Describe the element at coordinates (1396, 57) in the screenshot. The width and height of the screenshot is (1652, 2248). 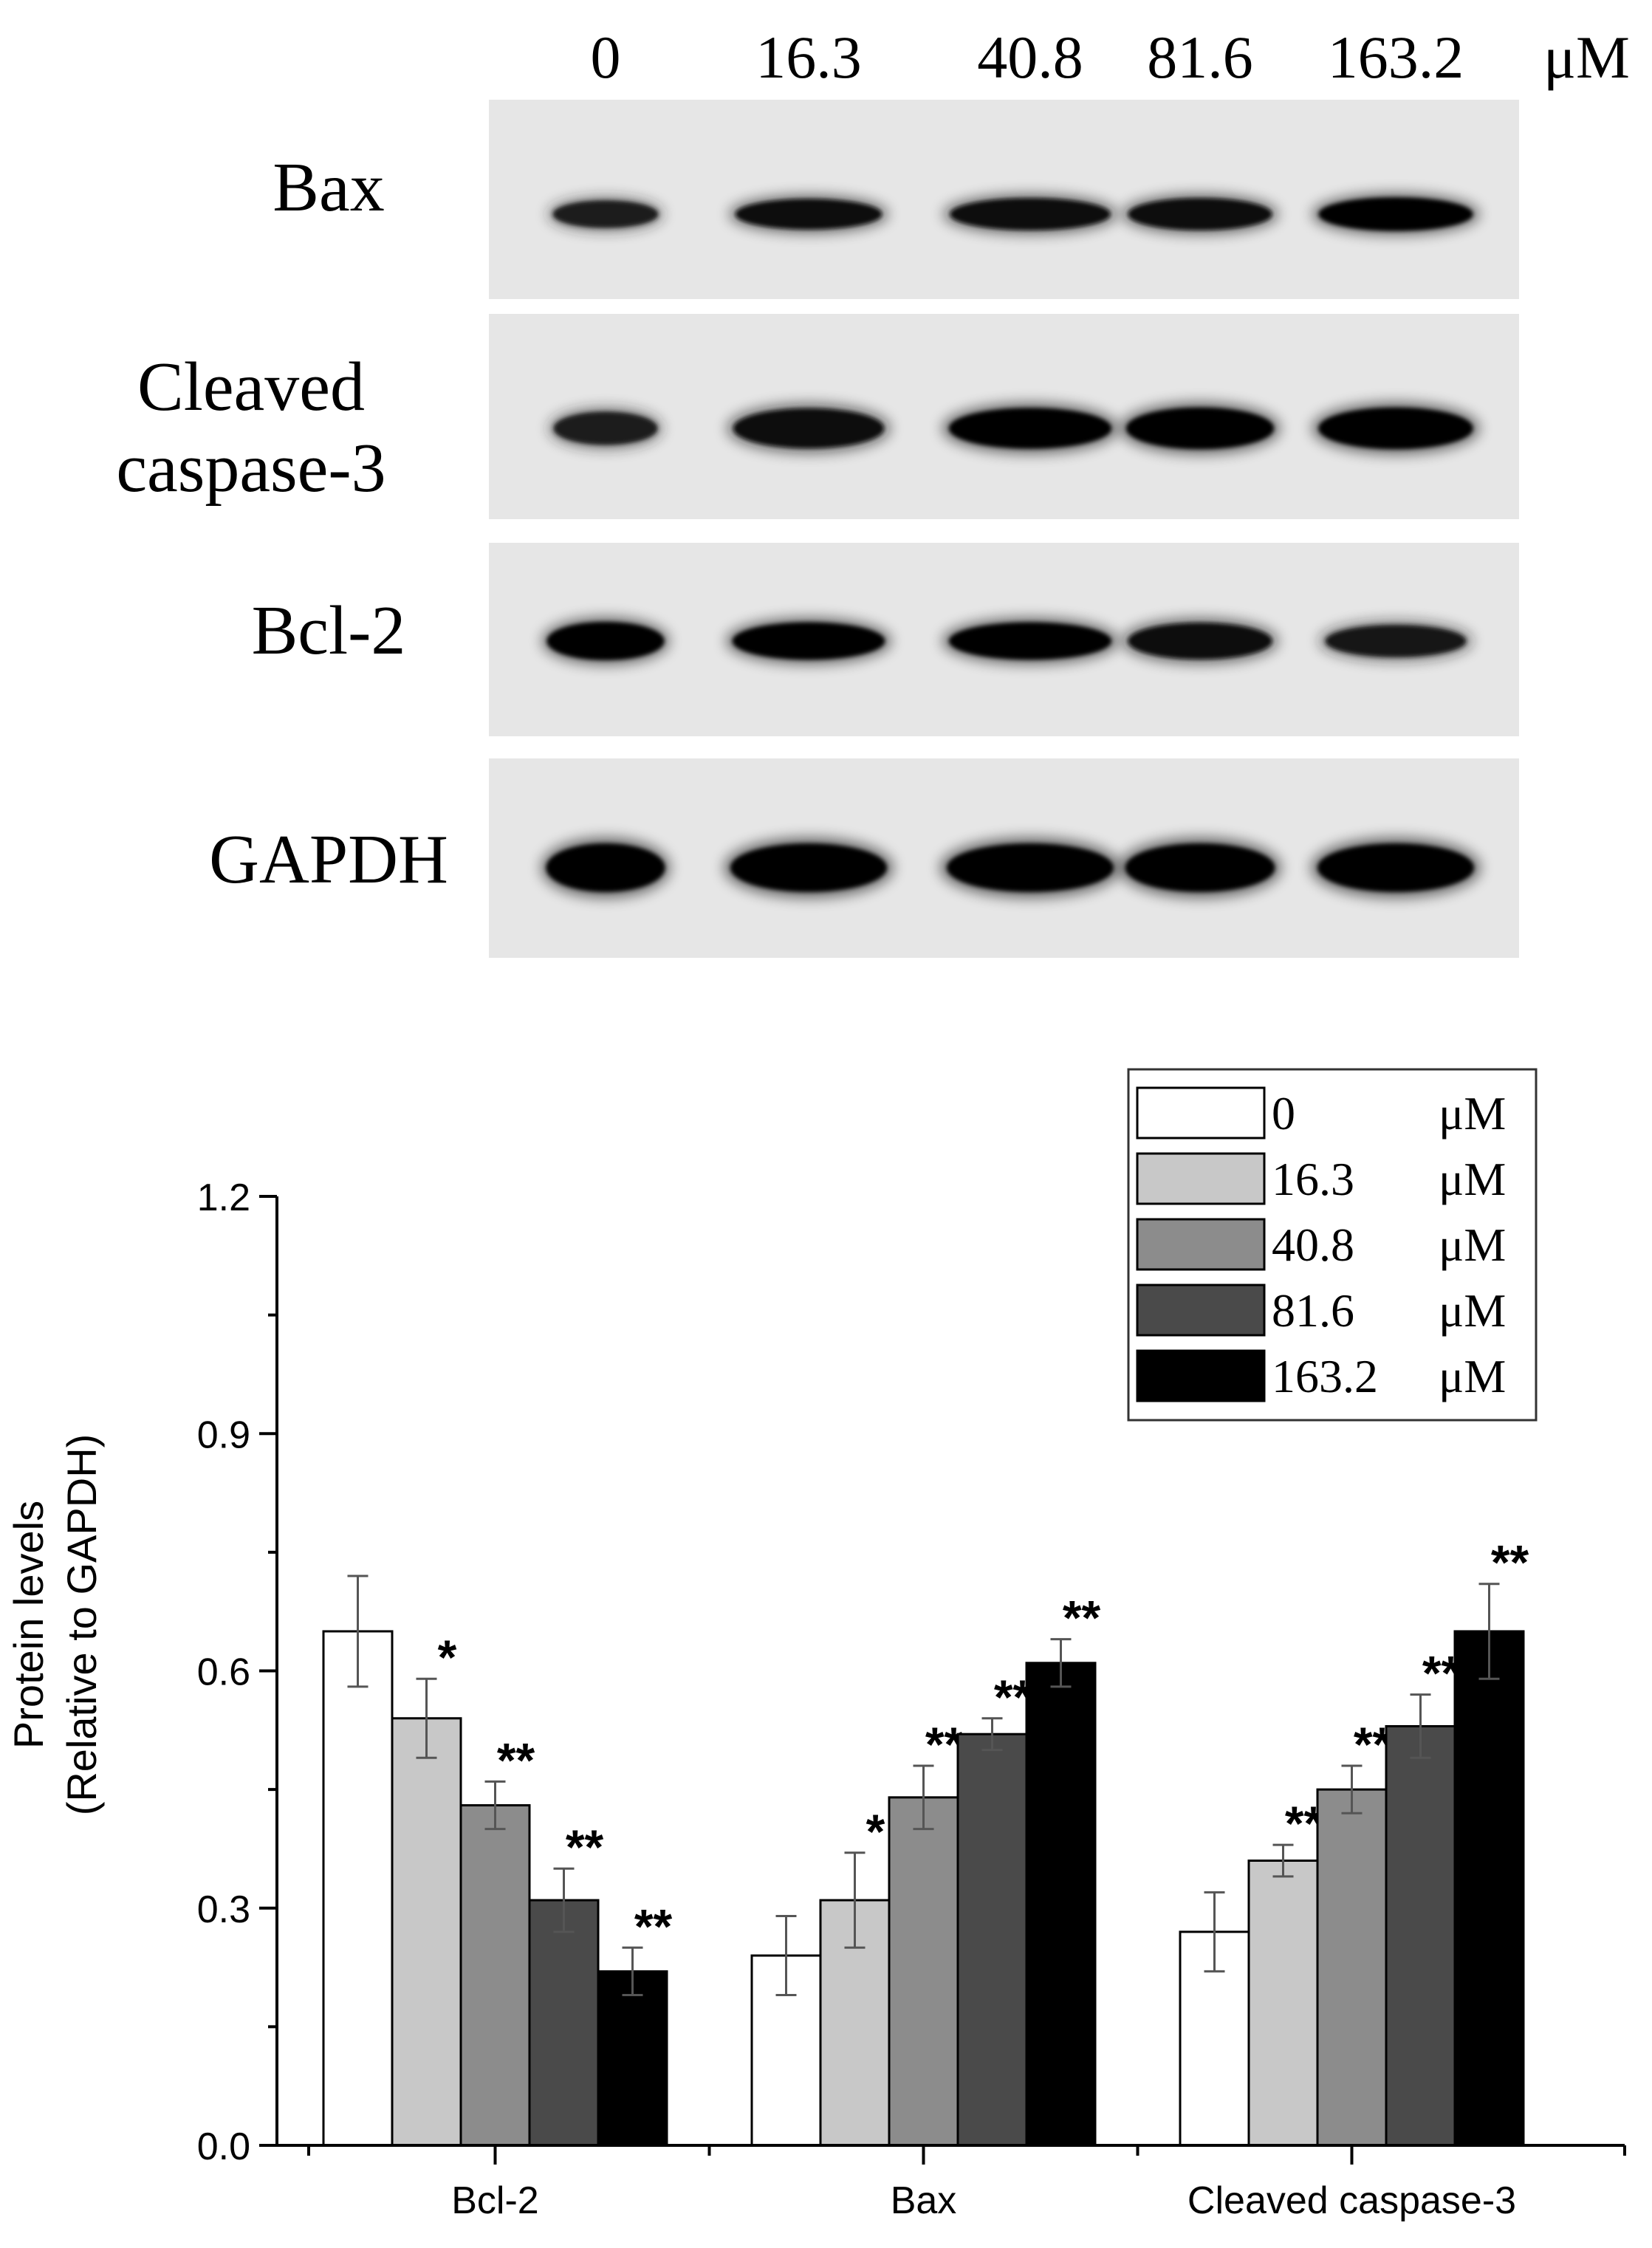
I see `dose-label-4: 163.2` at that location.